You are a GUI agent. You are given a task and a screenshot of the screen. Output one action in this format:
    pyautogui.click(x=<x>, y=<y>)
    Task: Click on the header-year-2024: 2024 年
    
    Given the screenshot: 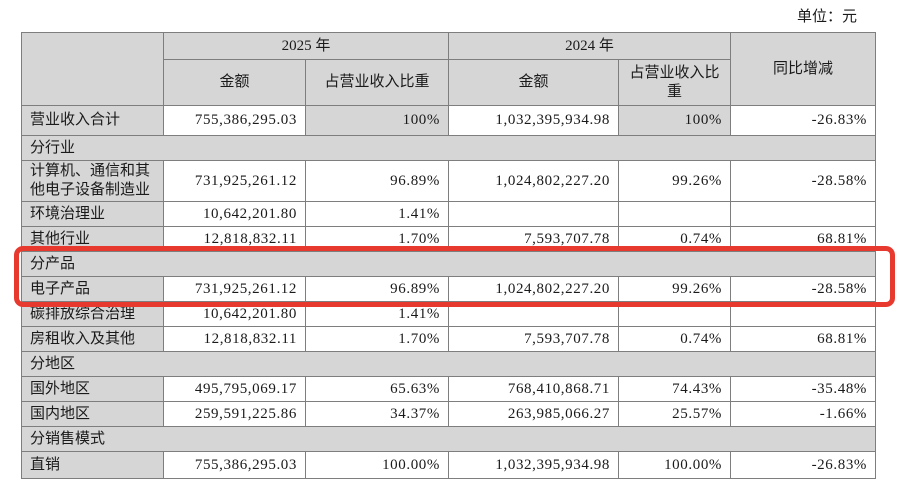 What is the action you would take?
    pyautogui.click(x=590, y=46)
    